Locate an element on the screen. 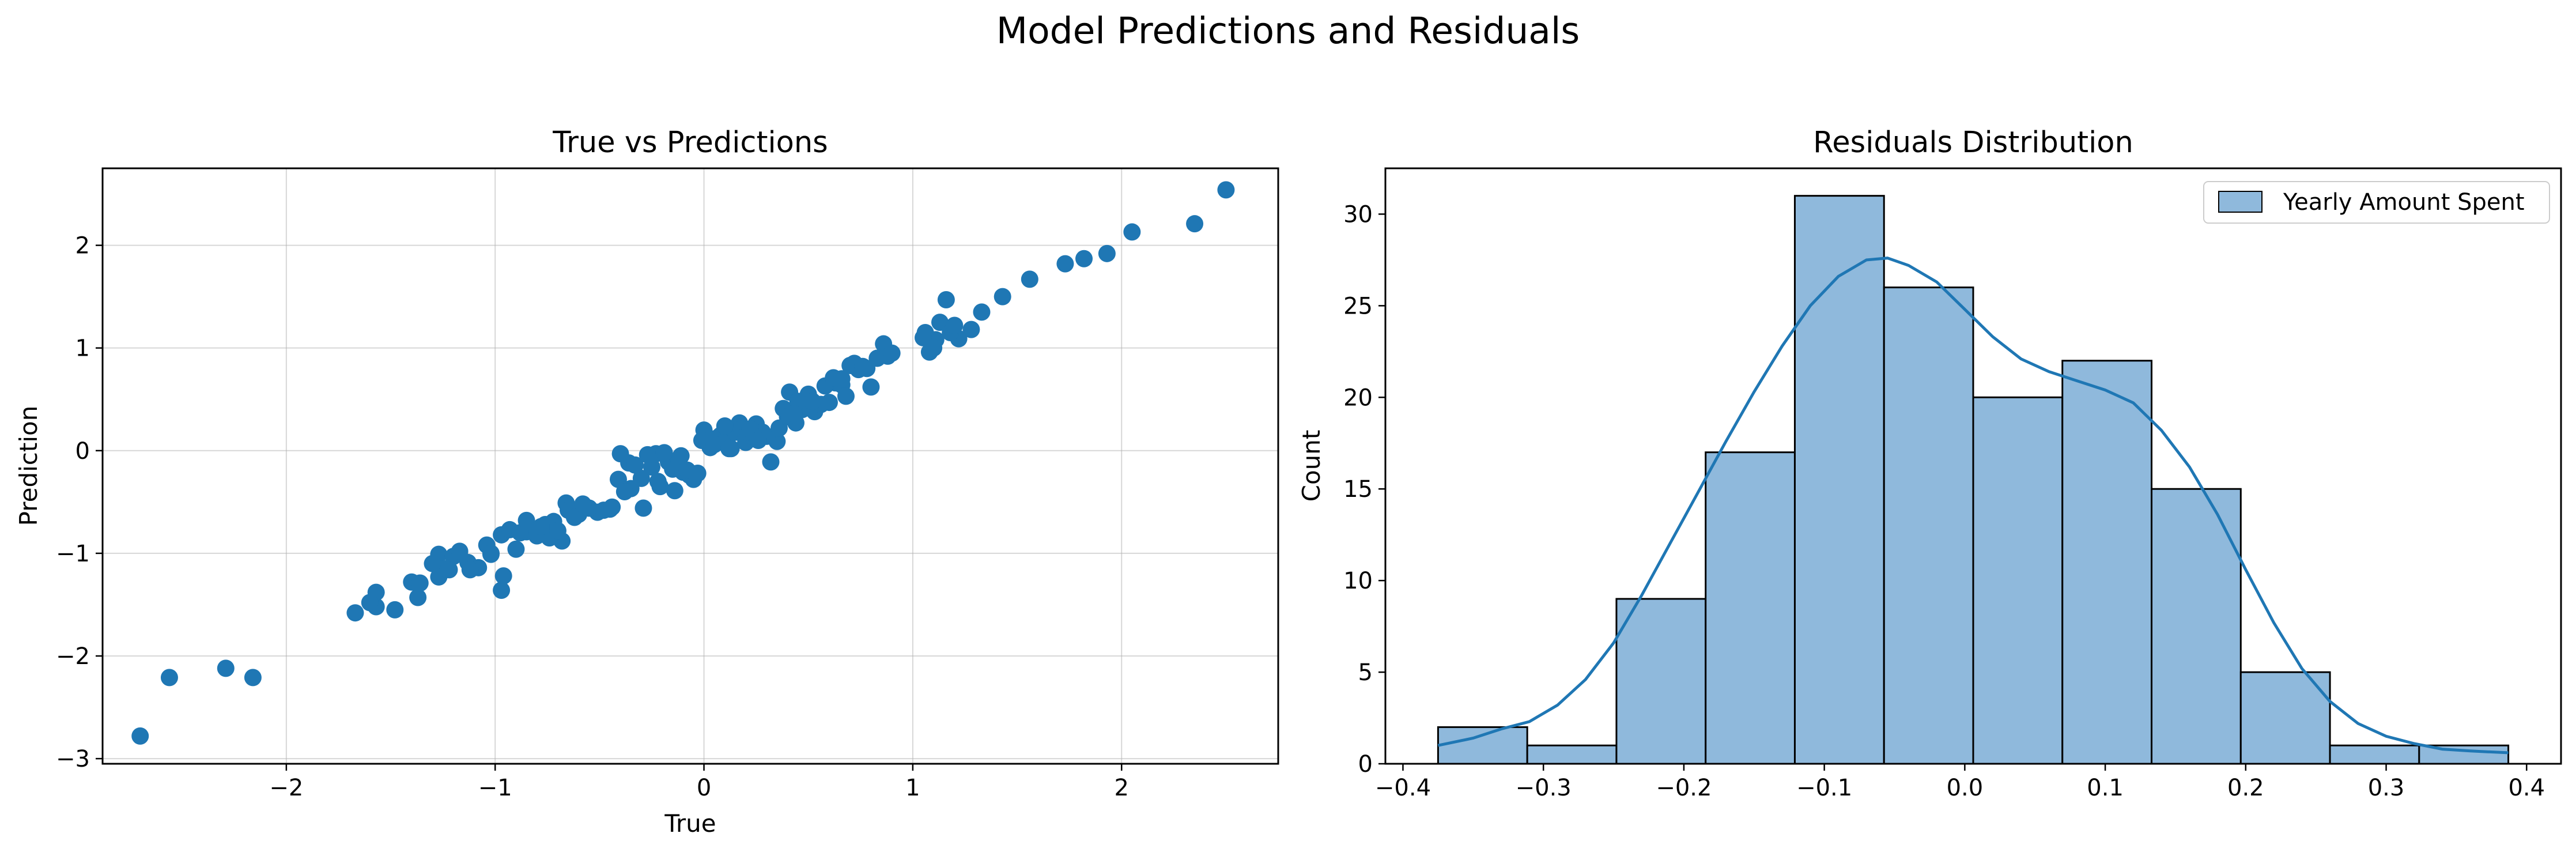 The width and height of the screenshot is (2576, 856). histogram-y-label: Count is located at coordinates (1311, 466).